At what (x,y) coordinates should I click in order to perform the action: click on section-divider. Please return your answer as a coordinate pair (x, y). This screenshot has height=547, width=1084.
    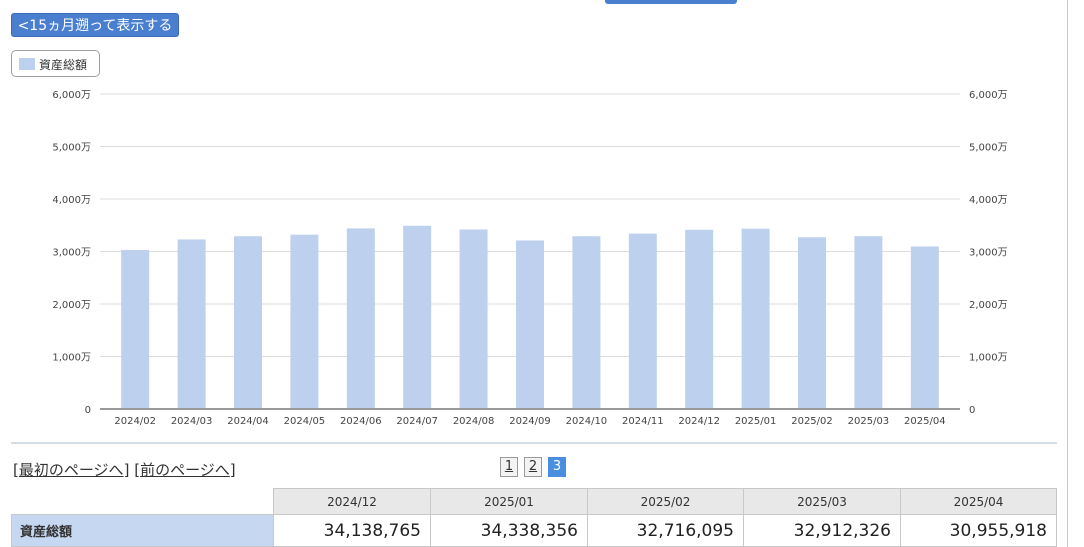
    Looking at the image, I should click on (534, 443).